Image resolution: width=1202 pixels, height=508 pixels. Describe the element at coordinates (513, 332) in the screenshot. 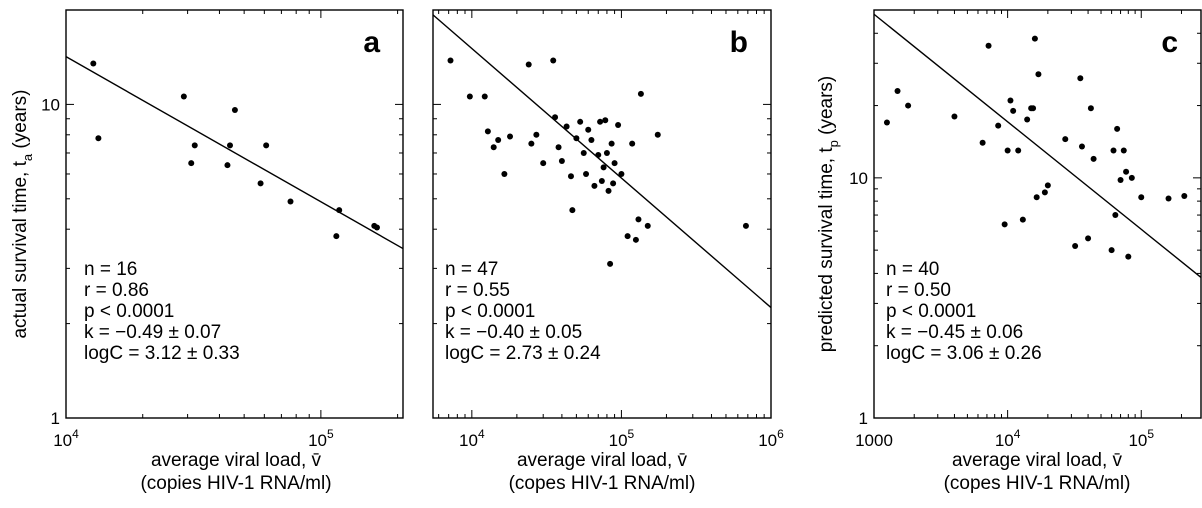

I see `stats-line: k = −0.40 ± 0.05` at that location.